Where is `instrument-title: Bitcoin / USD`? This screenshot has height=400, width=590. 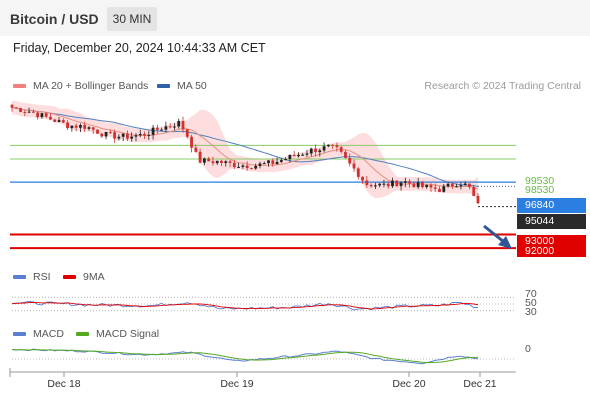 instrument-title: Bitcoin / USD is located at coordinates (54, 19).